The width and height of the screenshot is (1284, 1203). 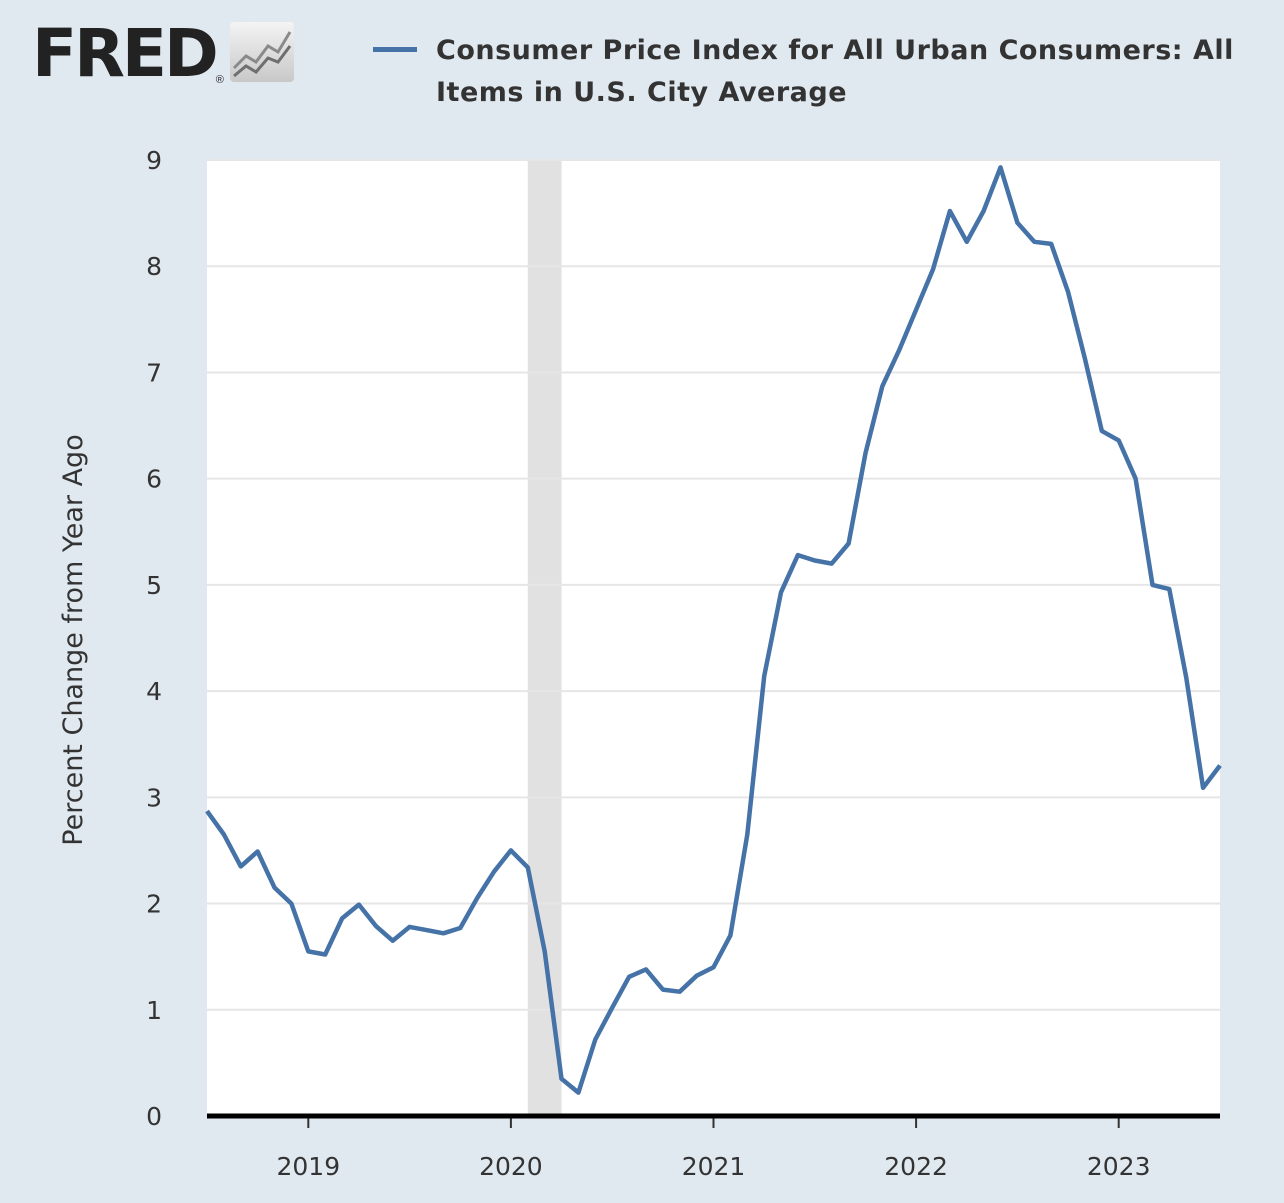 What do you see at coordinates (154, 585) in the screenshot?
I see `y-tick-label: 5` at bounding box center [154, 585].